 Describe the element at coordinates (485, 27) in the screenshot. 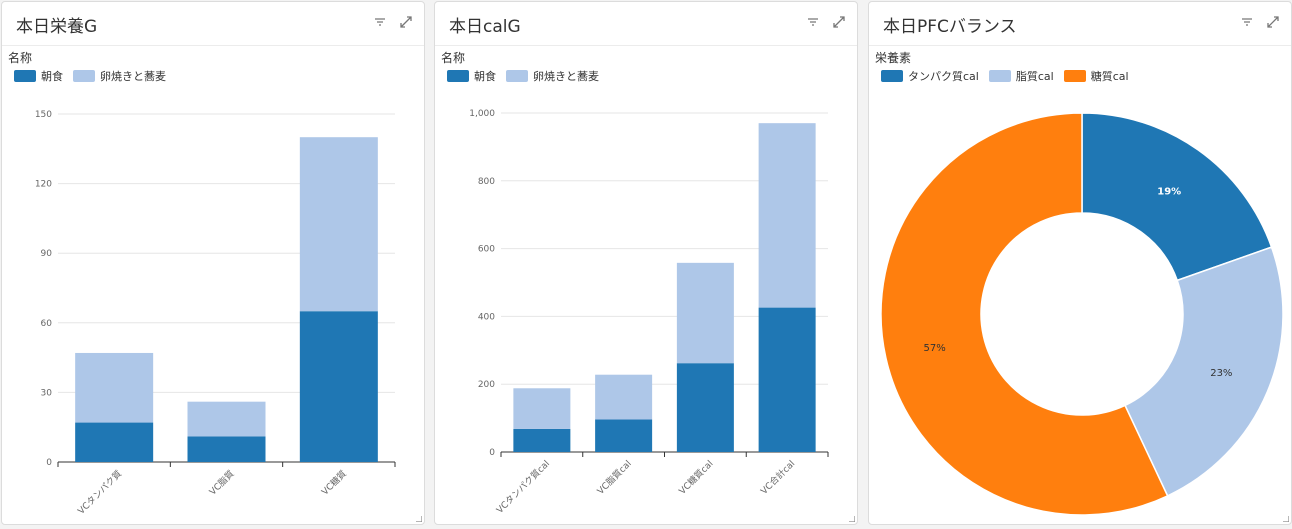

I see `panel-title: 本日calG` at that location.